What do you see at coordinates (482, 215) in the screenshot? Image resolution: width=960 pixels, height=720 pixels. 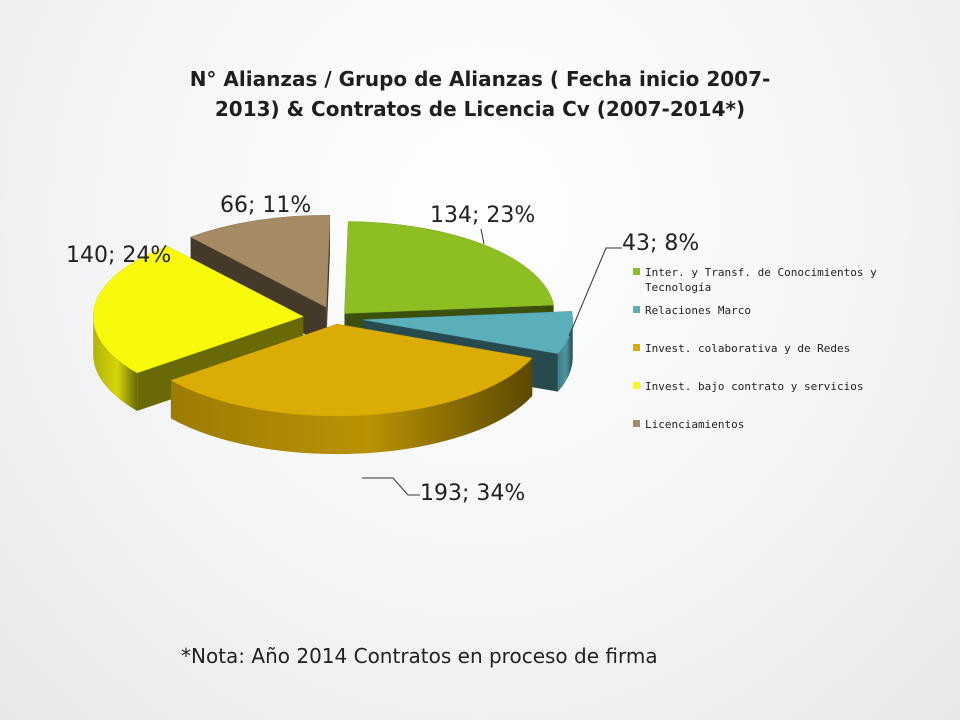 I see `data-label-1: 134; 23%` at bounding box center [482, 215].